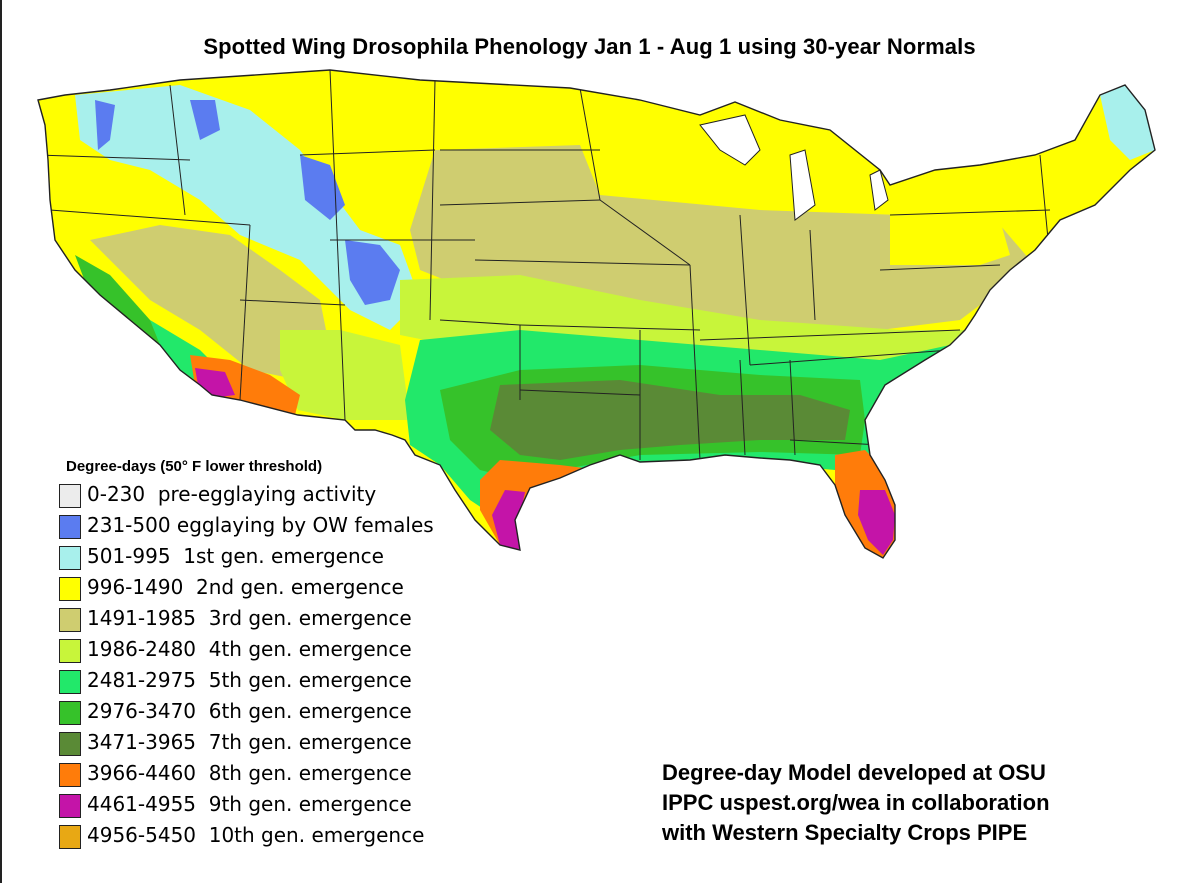 The height and width of the screenshot is (883, 1179). I want to click on legend-label: 0-230 pre-egglaying activity, so click(232, 494).